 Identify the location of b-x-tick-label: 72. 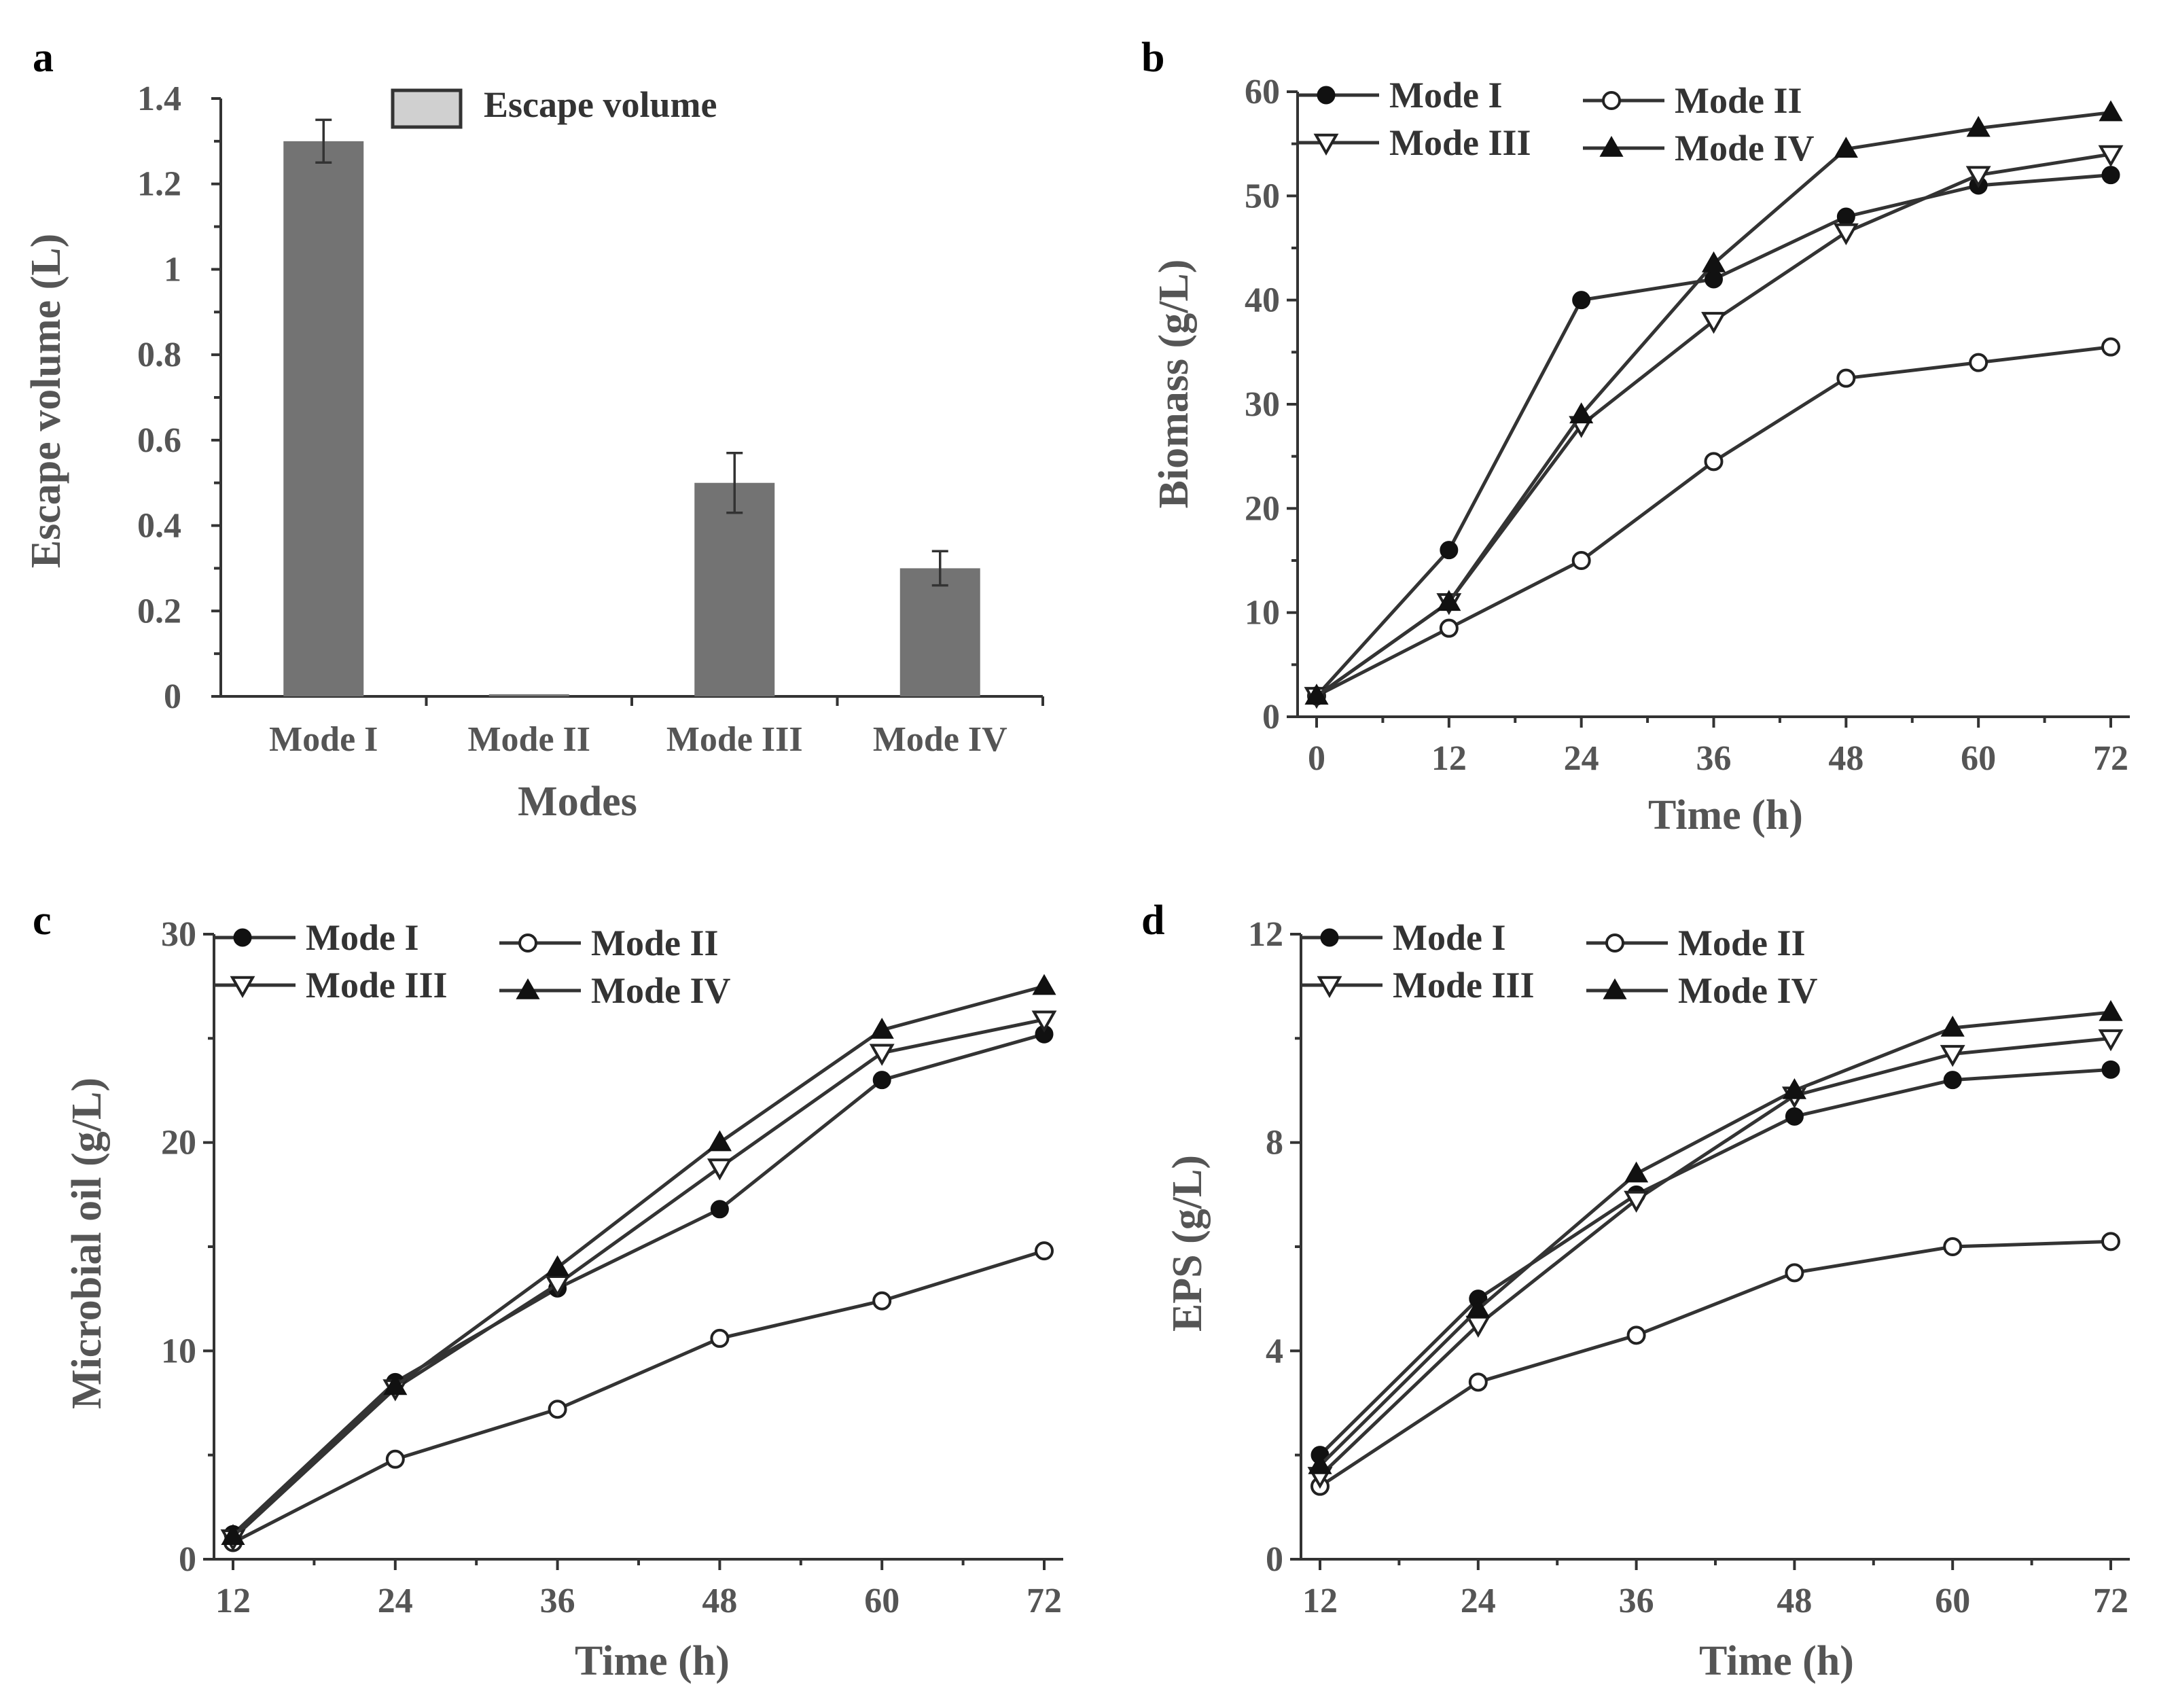
(2110, 758).